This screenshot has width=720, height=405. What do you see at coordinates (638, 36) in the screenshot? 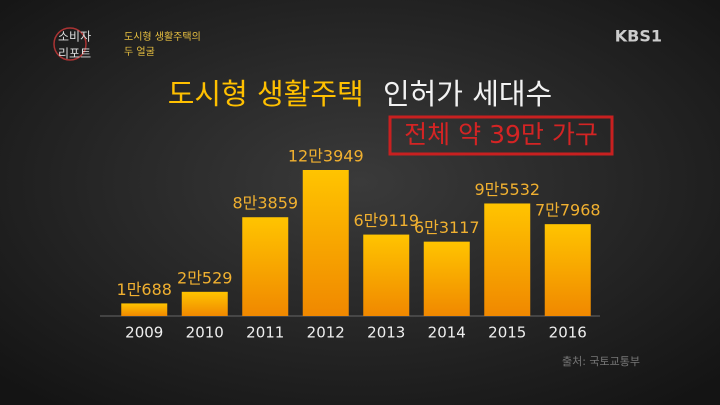
I see `channel-logo: KBS1` at bounding box center [638, 36].